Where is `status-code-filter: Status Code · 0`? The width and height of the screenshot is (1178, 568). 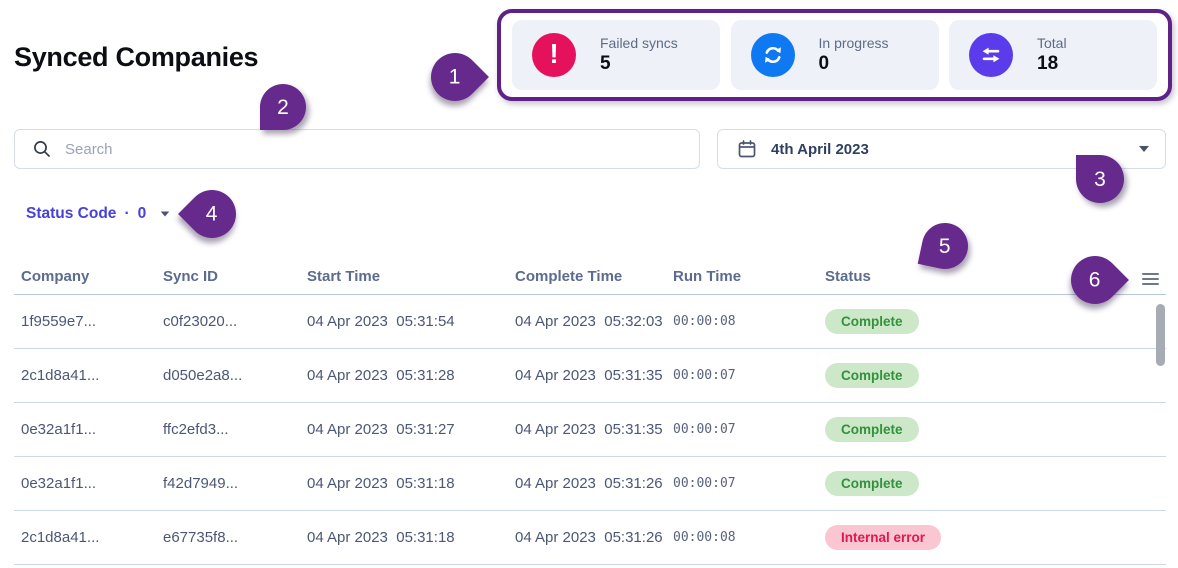 status-code-filter: Status Code · 0 is located at coordinates (98, 214).